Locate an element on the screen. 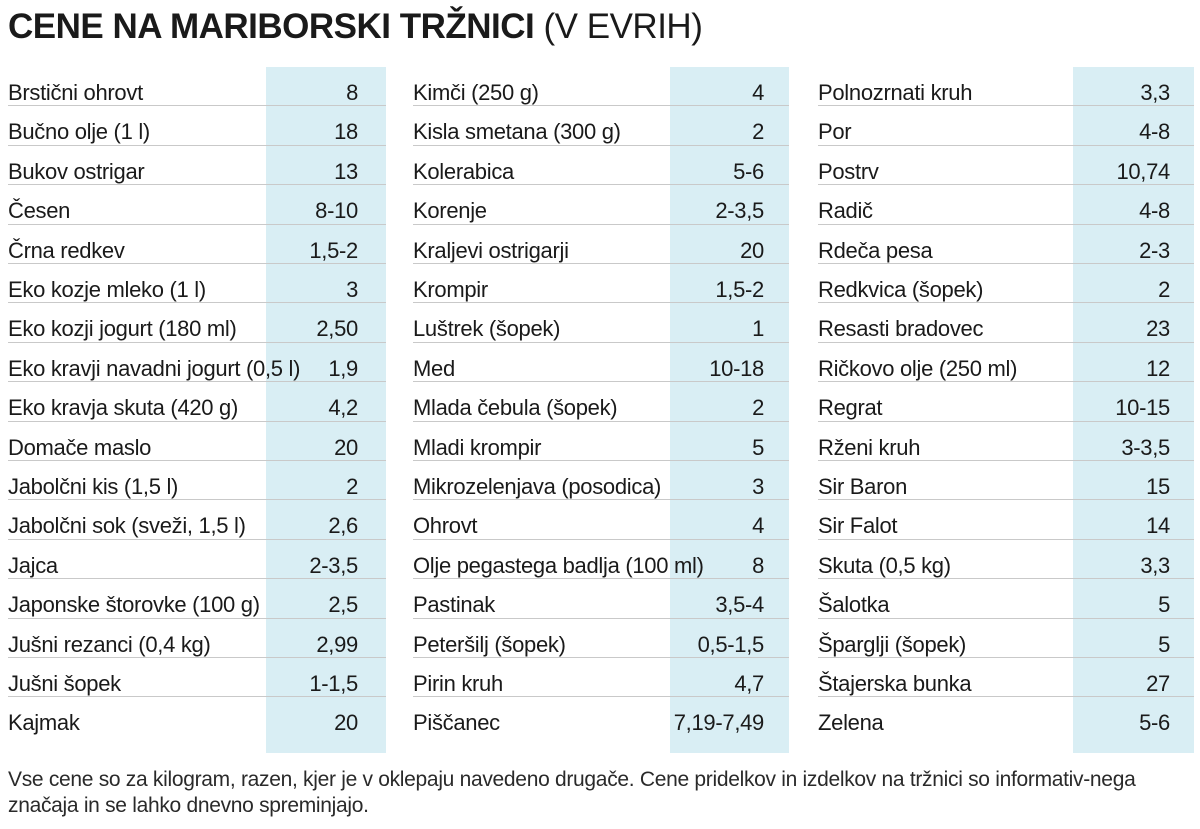 This screenshot has height=829, width=1200. table-row: Ohrovt 4 is located at coordinates (601, 520).